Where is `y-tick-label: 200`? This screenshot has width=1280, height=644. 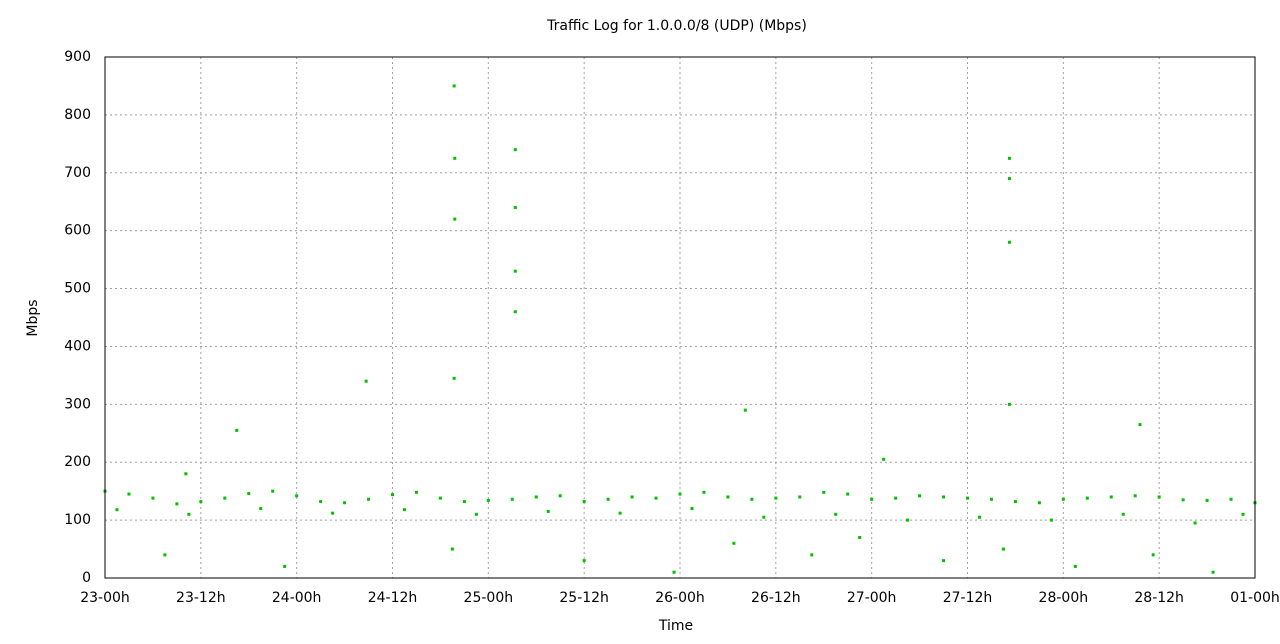
y-tick-label: 200 is located at coordinates (77, 462).